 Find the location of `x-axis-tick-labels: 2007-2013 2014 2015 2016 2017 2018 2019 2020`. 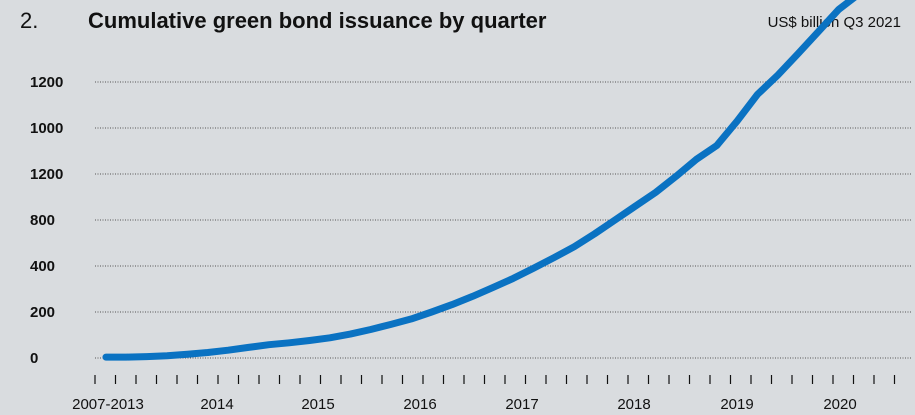

x-axis-tick-labels: 2007-2013 2014 2015 2016 2017 2018 2019 2020 is located at coordinates (464, 404).